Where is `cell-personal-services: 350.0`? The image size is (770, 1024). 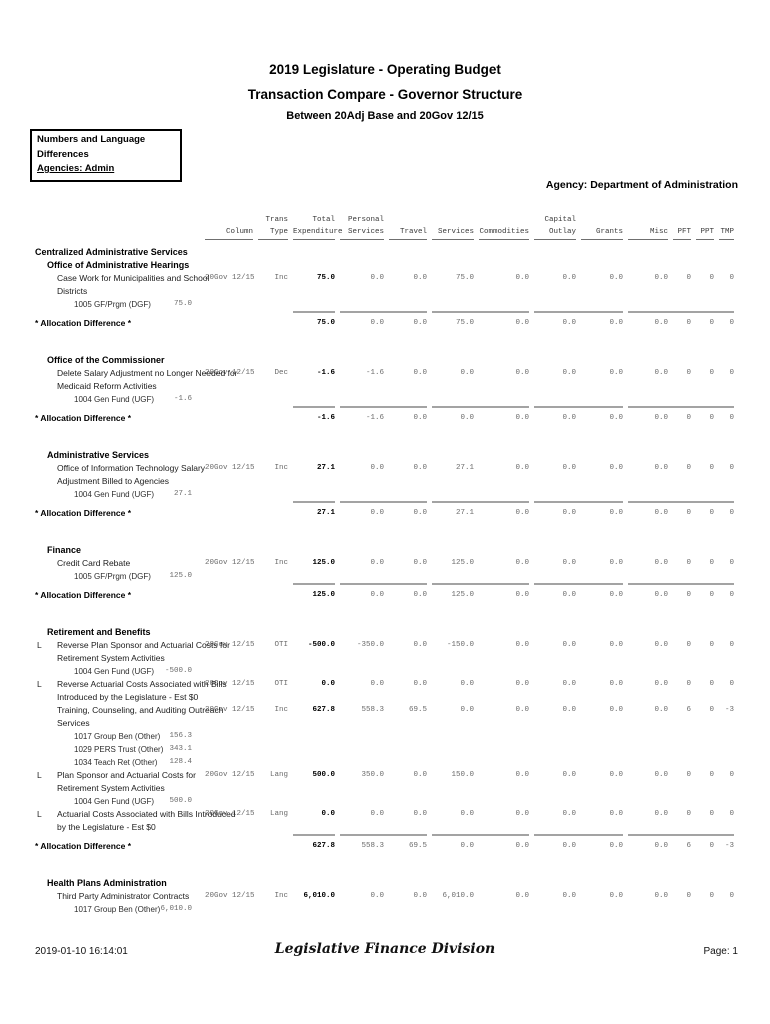
cell-personal-services: 350.0 is located at coordinates (372, 775).